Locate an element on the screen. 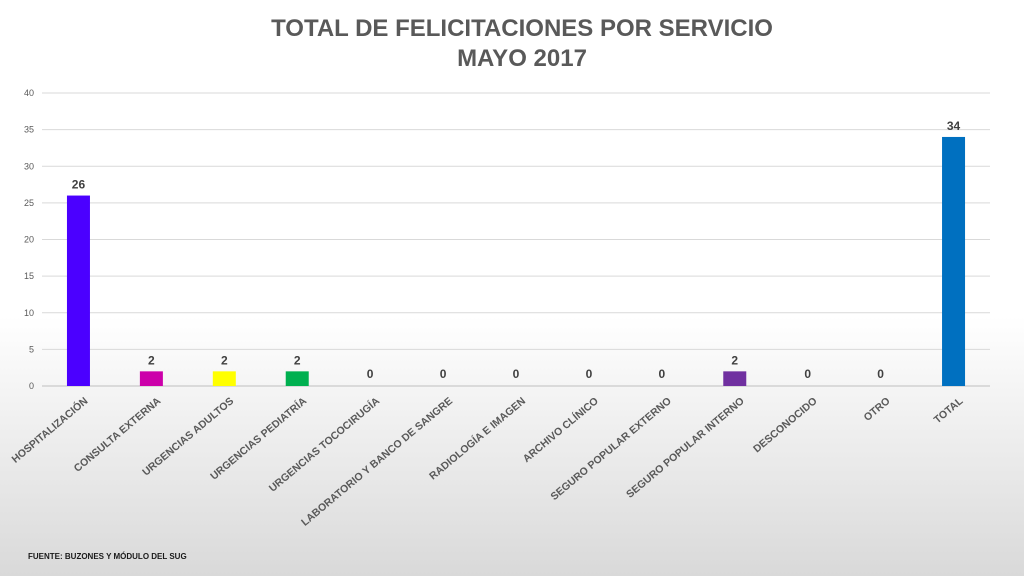  x-tick-label-12: TOTAL is located at coordinates (949, 410).